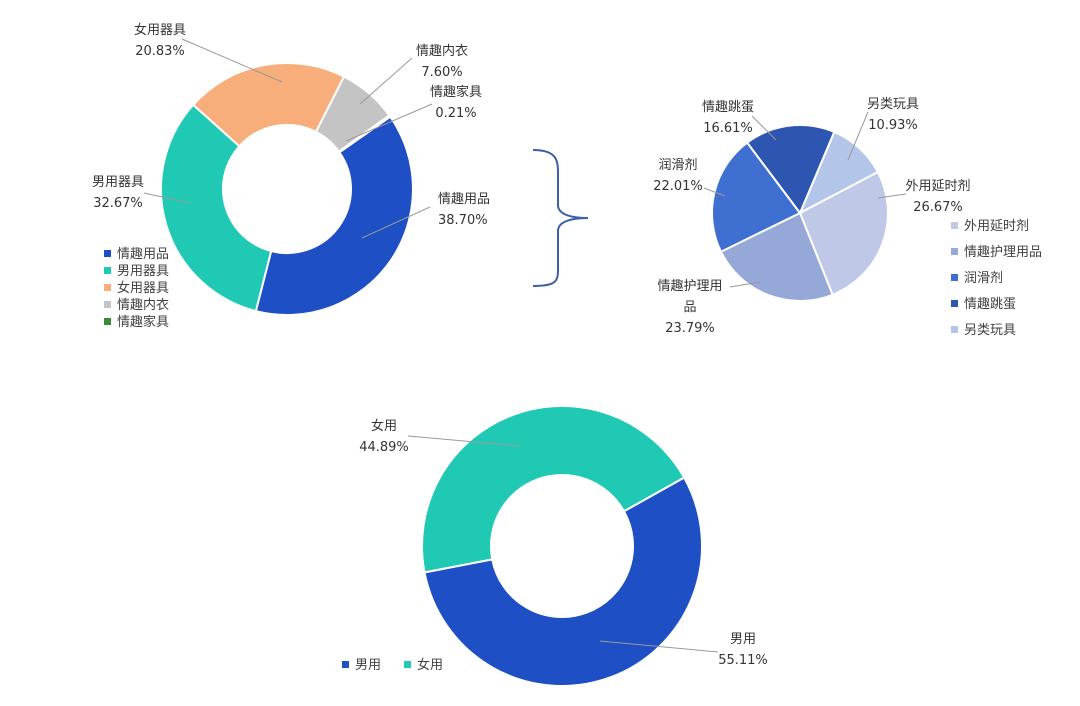 This screenshot has width=1080, height=706. Describe the element at coordinates (442, 51) in the screenshot. I see `slice-label: 情趣内衣` at that location.